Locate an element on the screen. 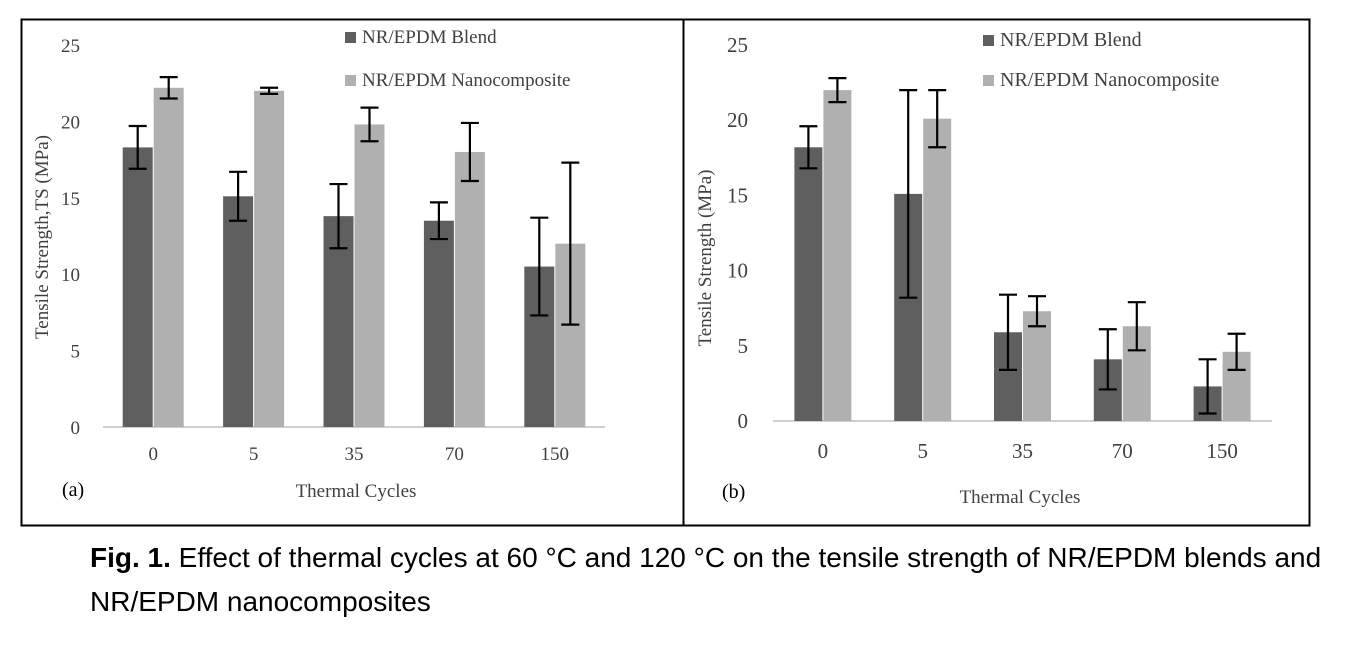 Image resolution: width=1354 pixels, height=668 pixels. caption-label: Fig. 1. is located at coordinates (130, 557).